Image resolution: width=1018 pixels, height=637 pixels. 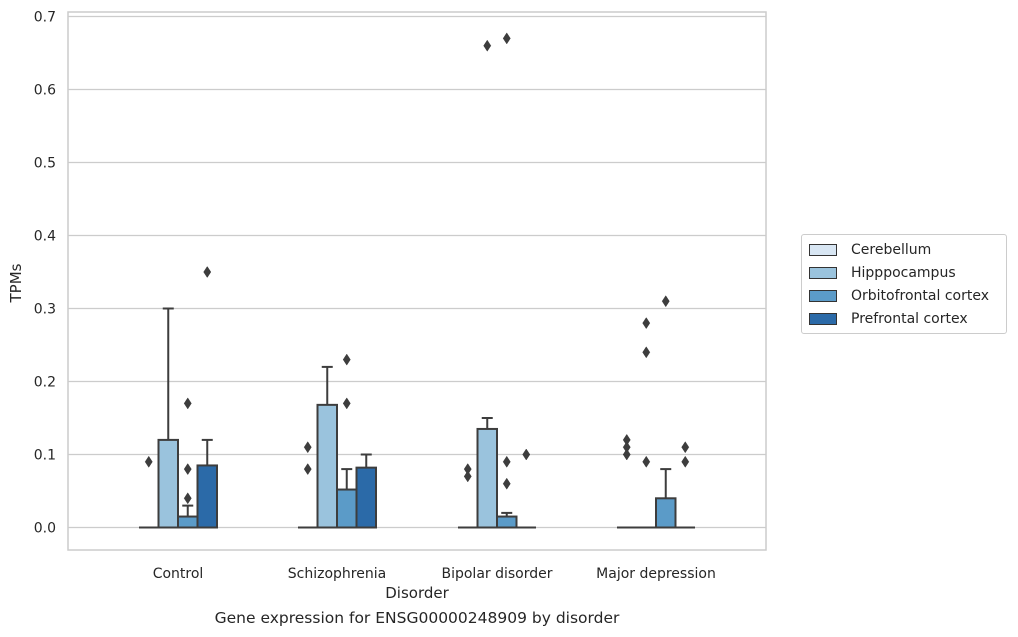 I want to click on y-tick-label: 0.6, so click(x=45, y=91).